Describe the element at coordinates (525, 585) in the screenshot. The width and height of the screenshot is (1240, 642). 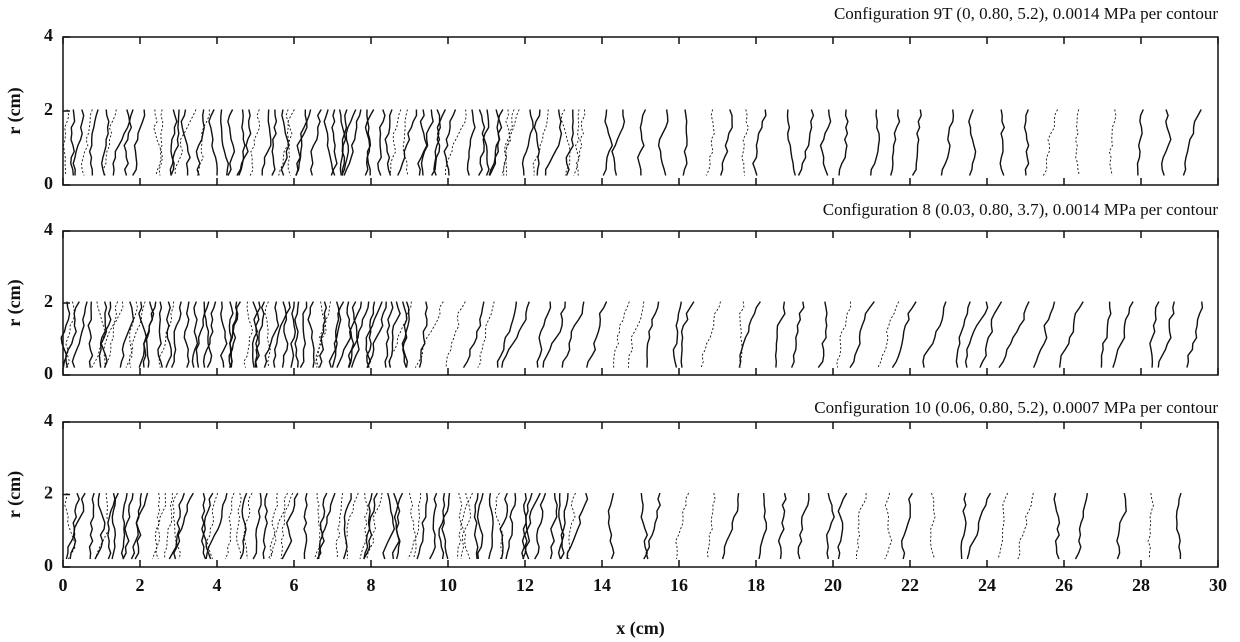
I see `x-tick-label: 12` at that location.